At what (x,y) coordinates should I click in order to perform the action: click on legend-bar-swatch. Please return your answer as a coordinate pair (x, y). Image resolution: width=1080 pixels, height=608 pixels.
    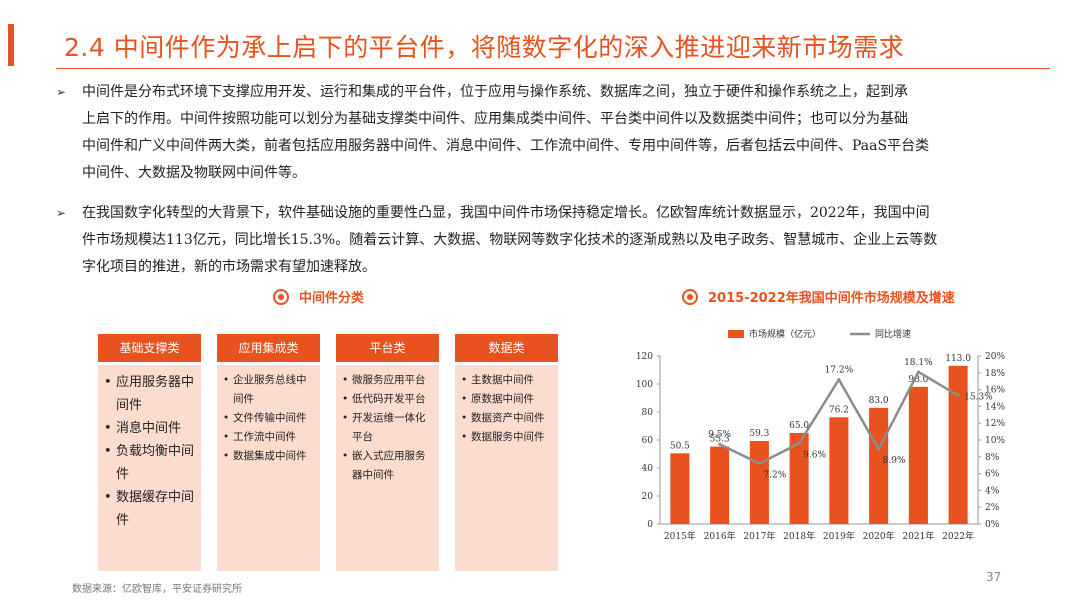
    Looking at the image, I should click on (736, 334).